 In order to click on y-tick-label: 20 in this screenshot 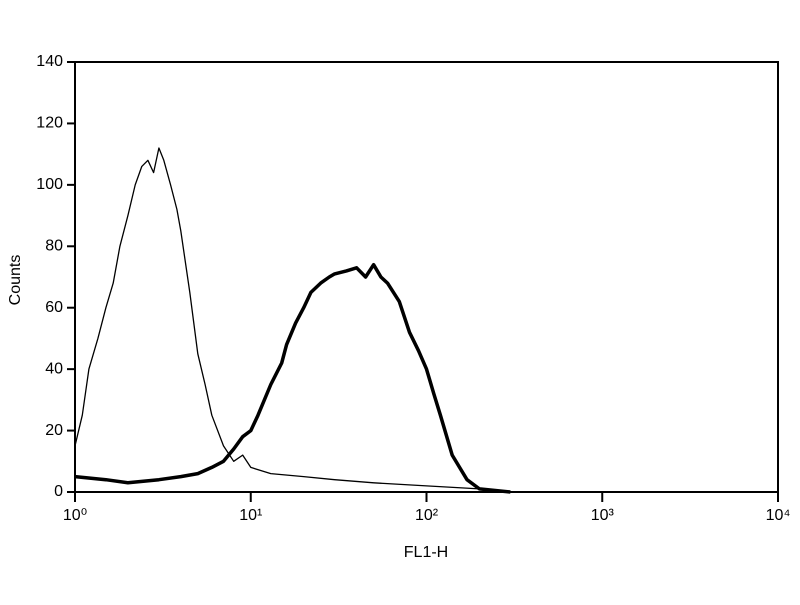, I will do `click(54, 430)`.